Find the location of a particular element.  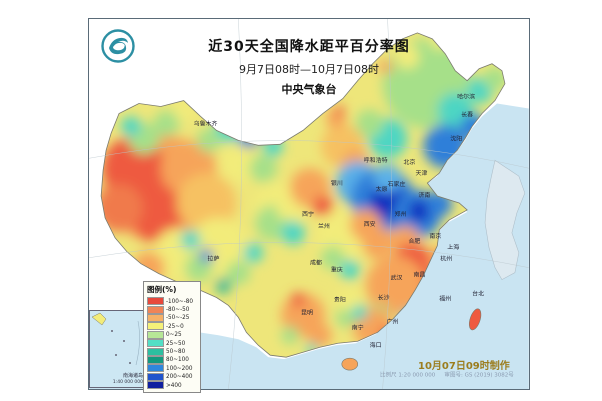

city-label: 北京 is located at coordinates (410, 162).